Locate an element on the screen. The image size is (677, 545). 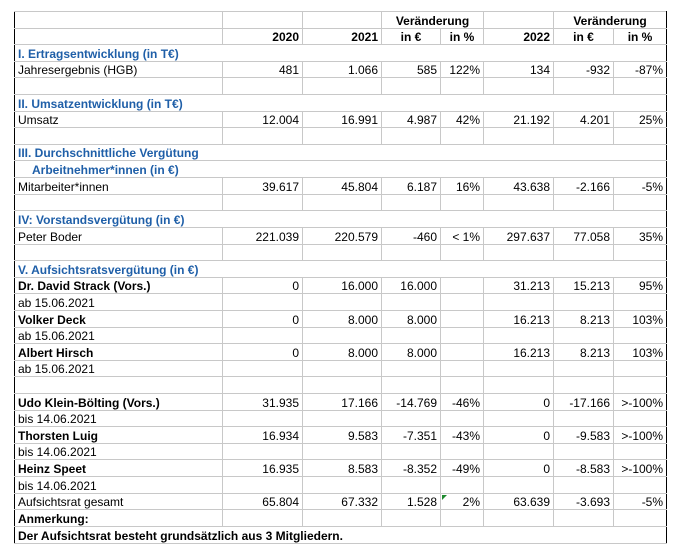
row-label: Albert Hirsch is located at coordinates (118, 352).